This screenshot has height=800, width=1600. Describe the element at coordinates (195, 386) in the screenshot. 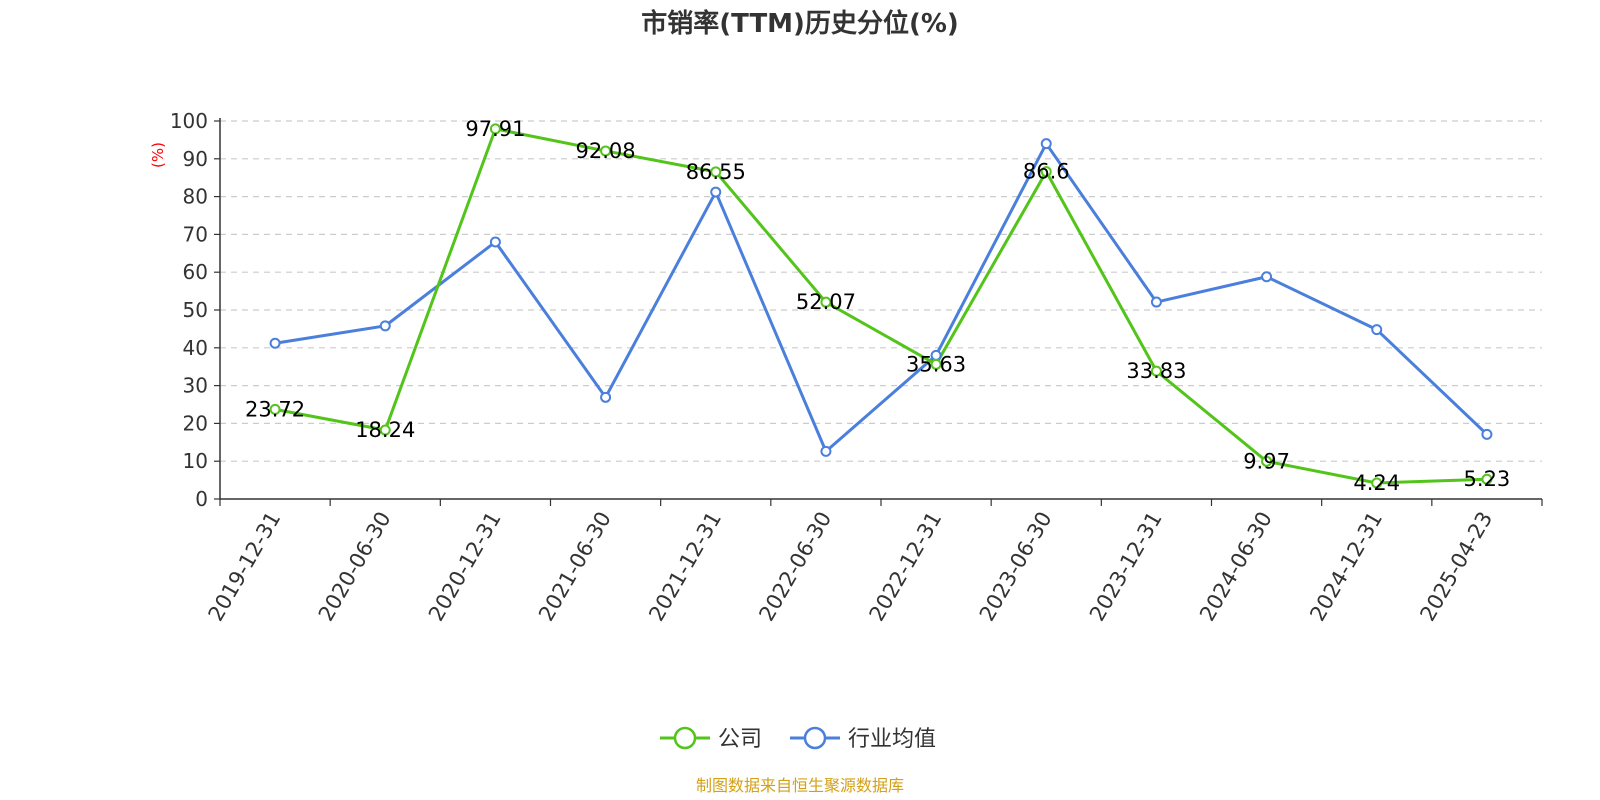

I see `y-tick-label: 30` at that location.